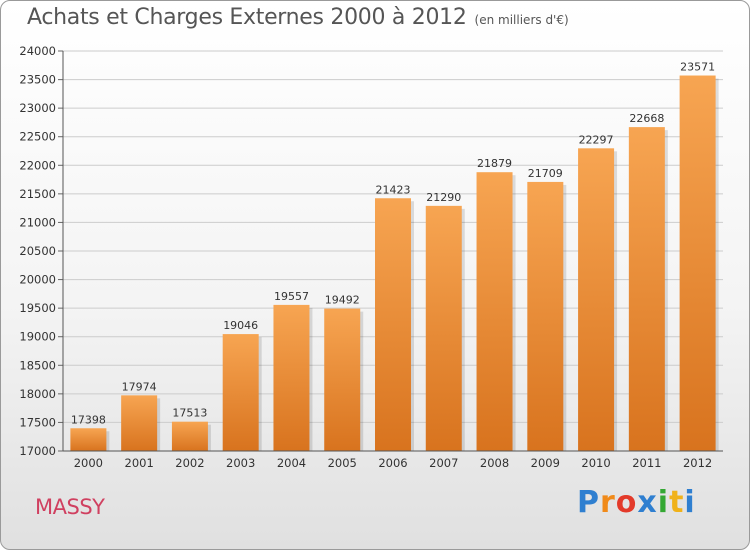 Image resolution: width=750 pixels, height=550 pixels. What do you see at coordinates (291, 296) in the screenshot?
I see `data-label-2004: 19557` at bounding box center [291, 296].